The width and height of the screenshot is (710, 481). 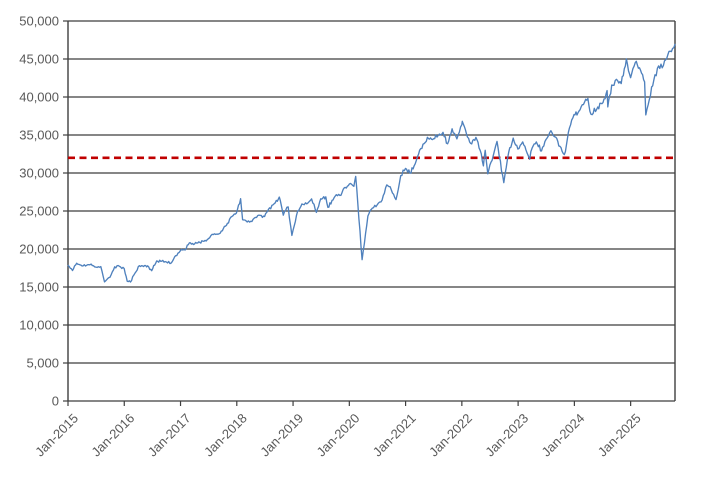 I want to click on x-axis-label: Jan-2021, so click(x=394, y=435).